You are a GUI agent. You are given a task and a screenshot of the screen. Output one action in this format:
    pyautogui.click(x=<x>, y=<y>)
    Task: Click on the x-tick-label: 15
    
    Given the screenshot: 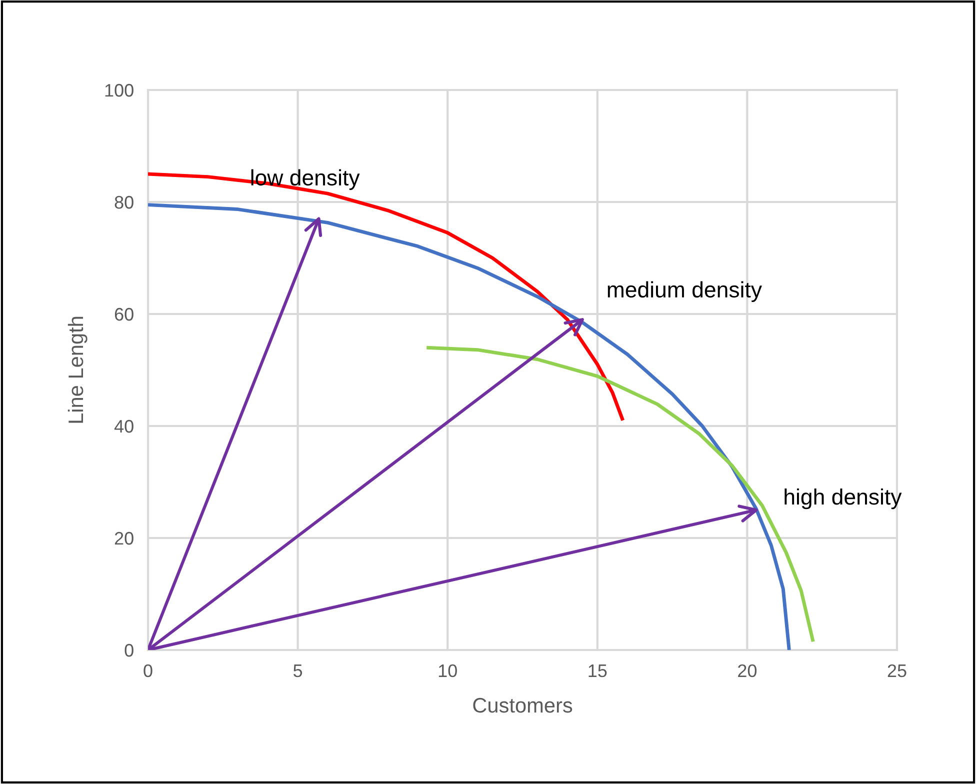 What is the action you would take?
    pyautogui.click(x=597, y=671)
    